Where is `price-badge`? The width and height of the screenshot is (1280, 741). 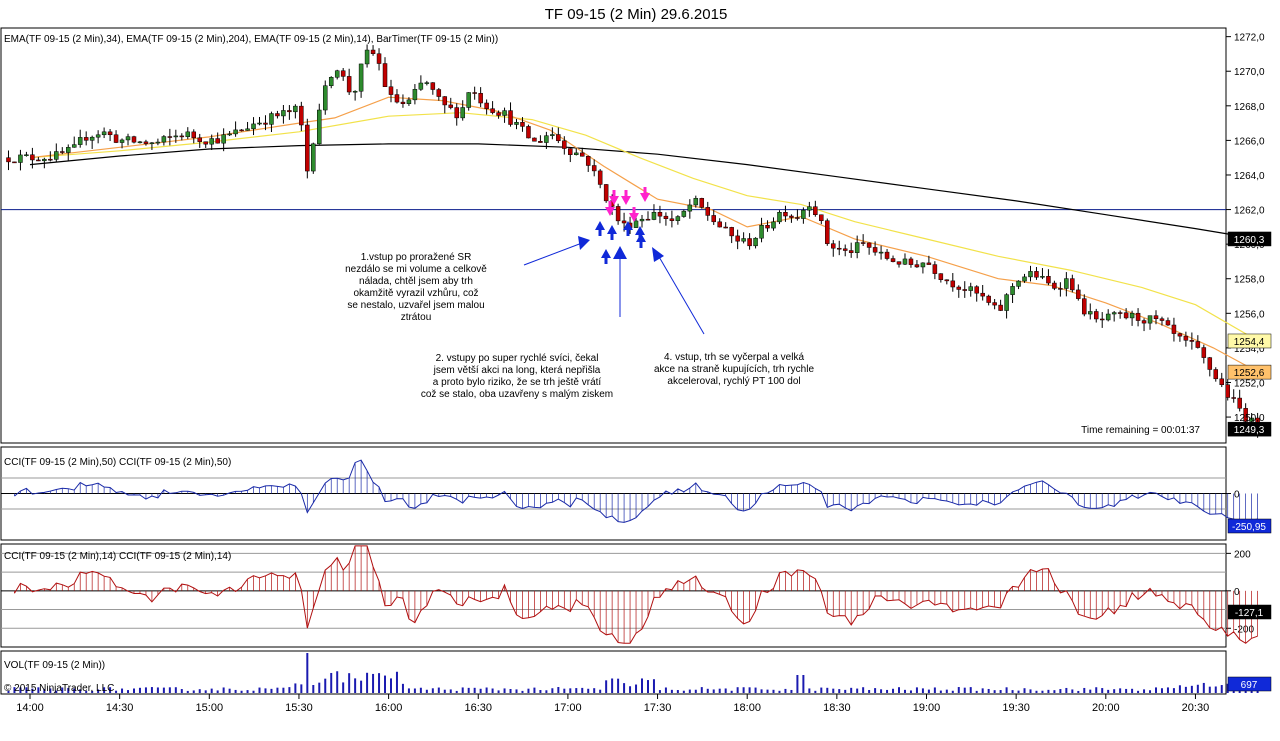
price-badge is located at coordinates (1249, 239).